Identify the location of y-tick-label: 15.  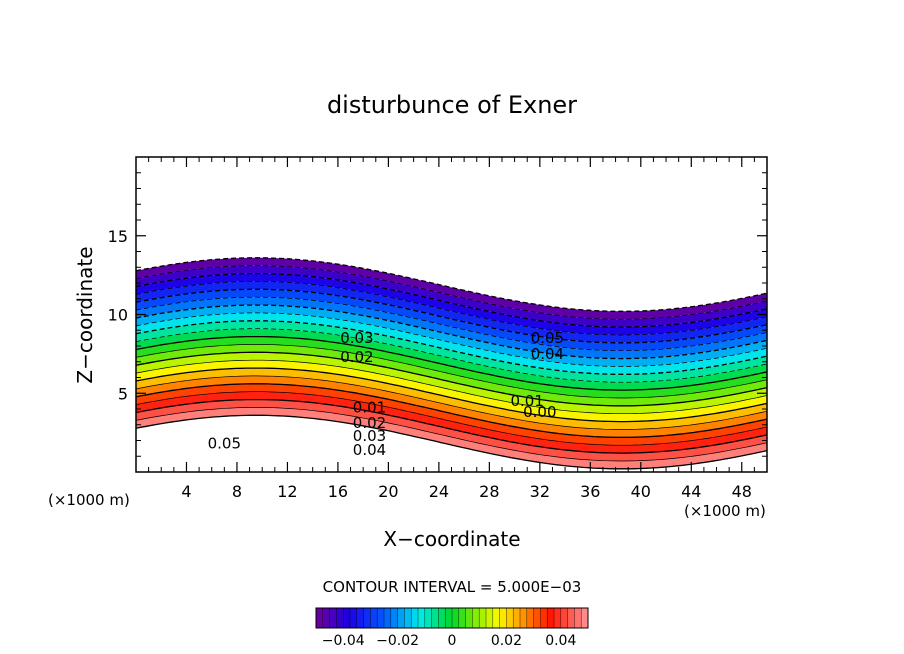
(118, 236).